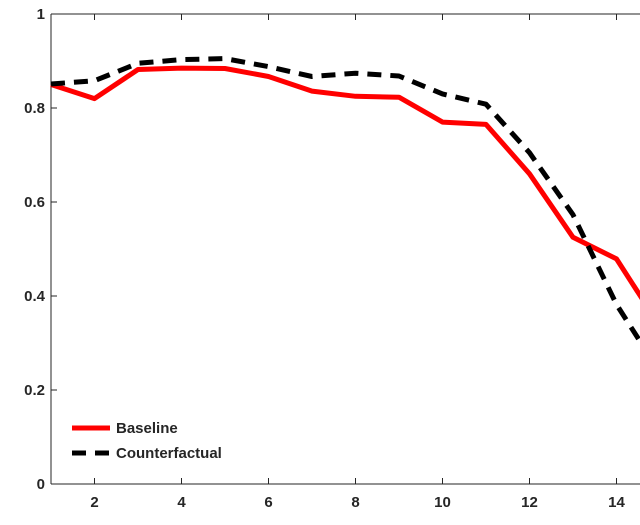 The height and width of the screenshot is (525, 640). I want to click on y-tick-label: 0.6, so click(34, 202).